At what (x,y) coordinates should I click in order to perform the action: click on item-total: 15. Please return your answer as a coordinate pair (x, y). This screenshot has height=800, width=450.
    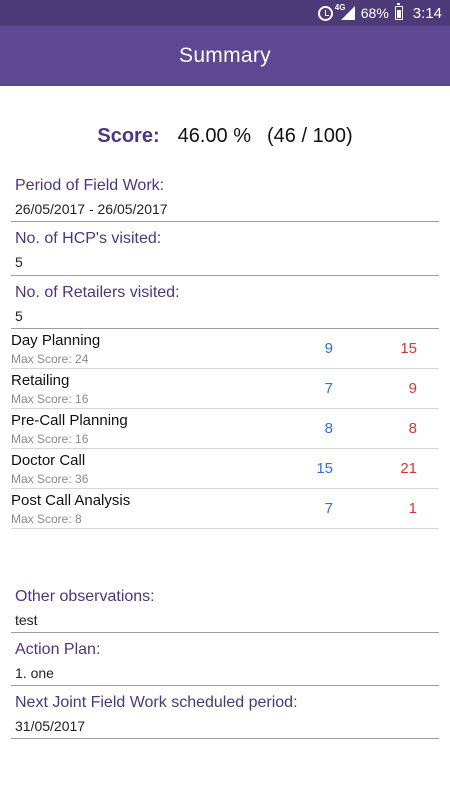
    Looking at the image, I should click on (408, 348).